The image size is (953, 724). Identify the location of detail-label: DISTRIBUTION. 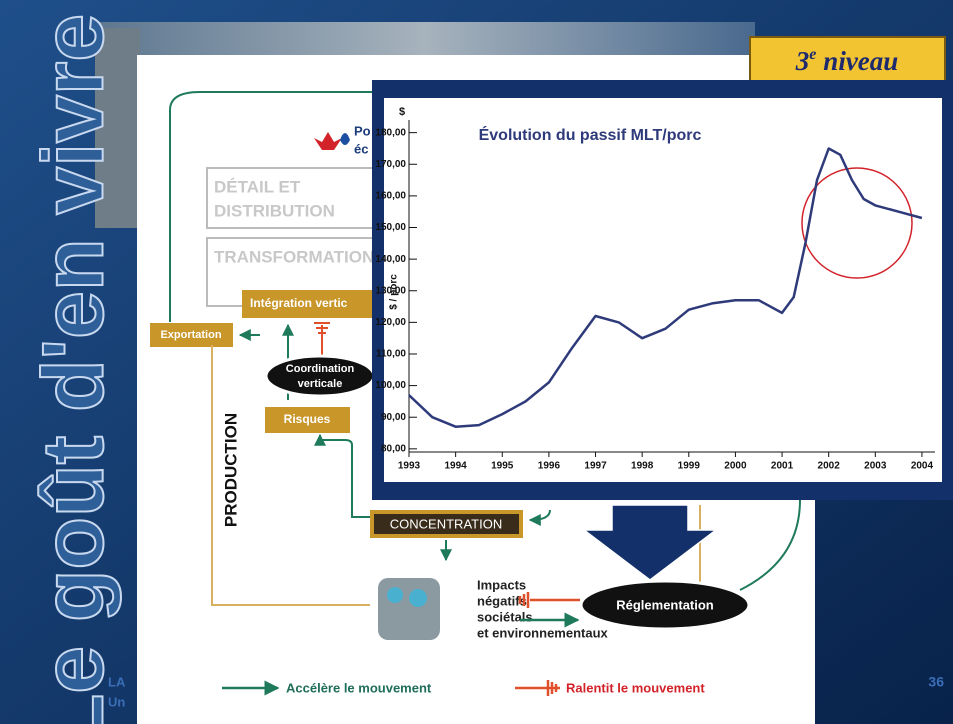
(274, 210).